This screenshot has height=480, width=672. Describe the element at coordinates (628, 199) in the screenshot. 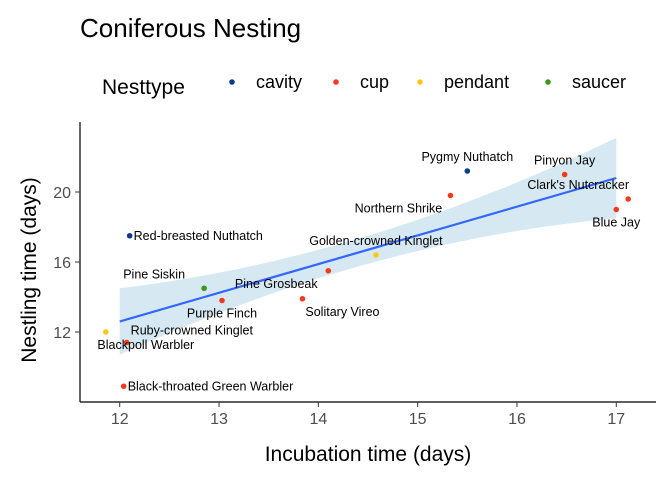

I see `point-clark-s-nutcracker` at that location.